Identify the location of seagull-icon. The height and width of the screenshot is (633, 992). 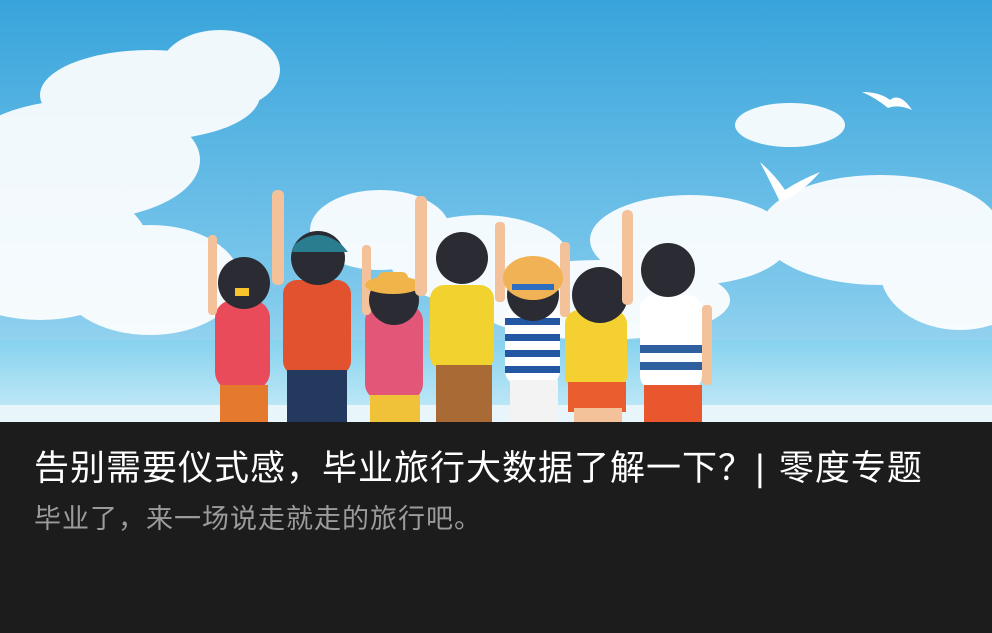
(836, 147).